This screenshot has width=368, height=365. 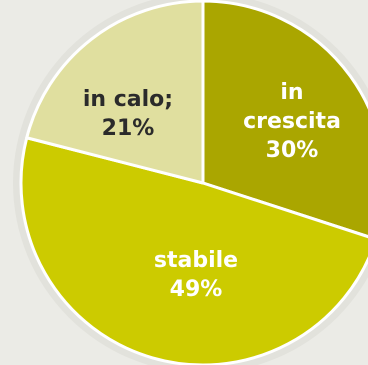 I want to click on slice-category-label: crescita, so click(x=292, y=121).